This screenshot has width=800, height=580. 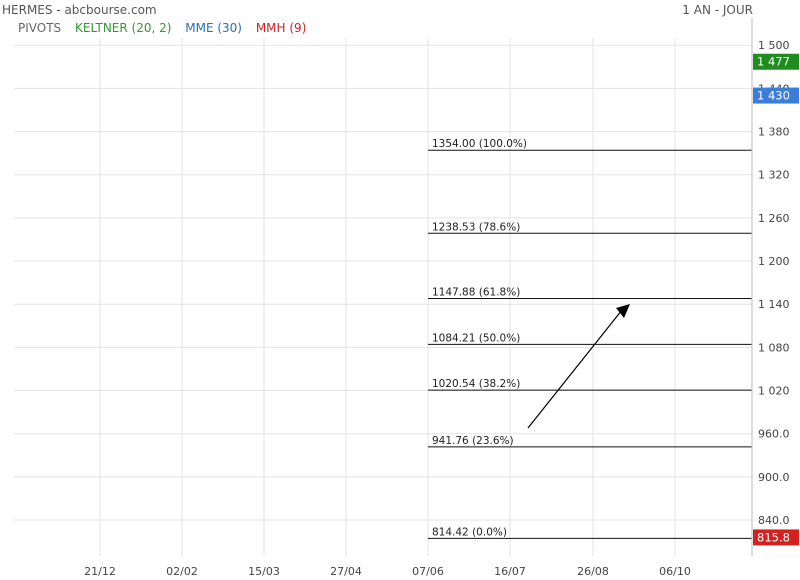 What do you see at coordinates (717, 10) in the screenshot?
I see `period-label: 1 AN - JOUR` at bounding box center [717, 10].